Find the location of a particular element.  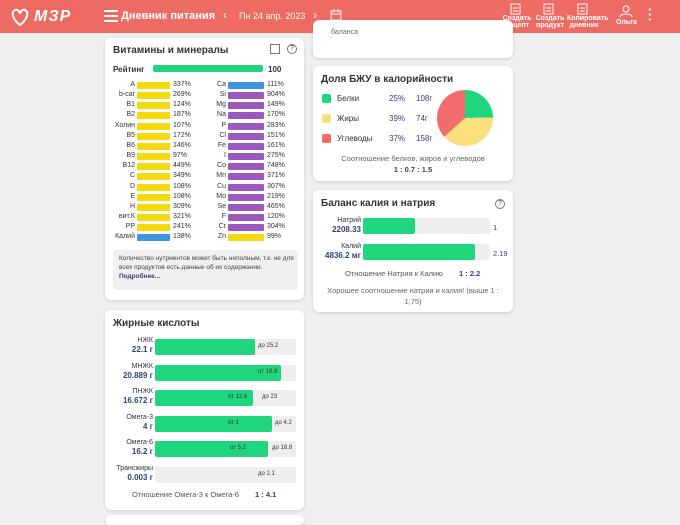

table-icon is located at coordinates (275, 49).